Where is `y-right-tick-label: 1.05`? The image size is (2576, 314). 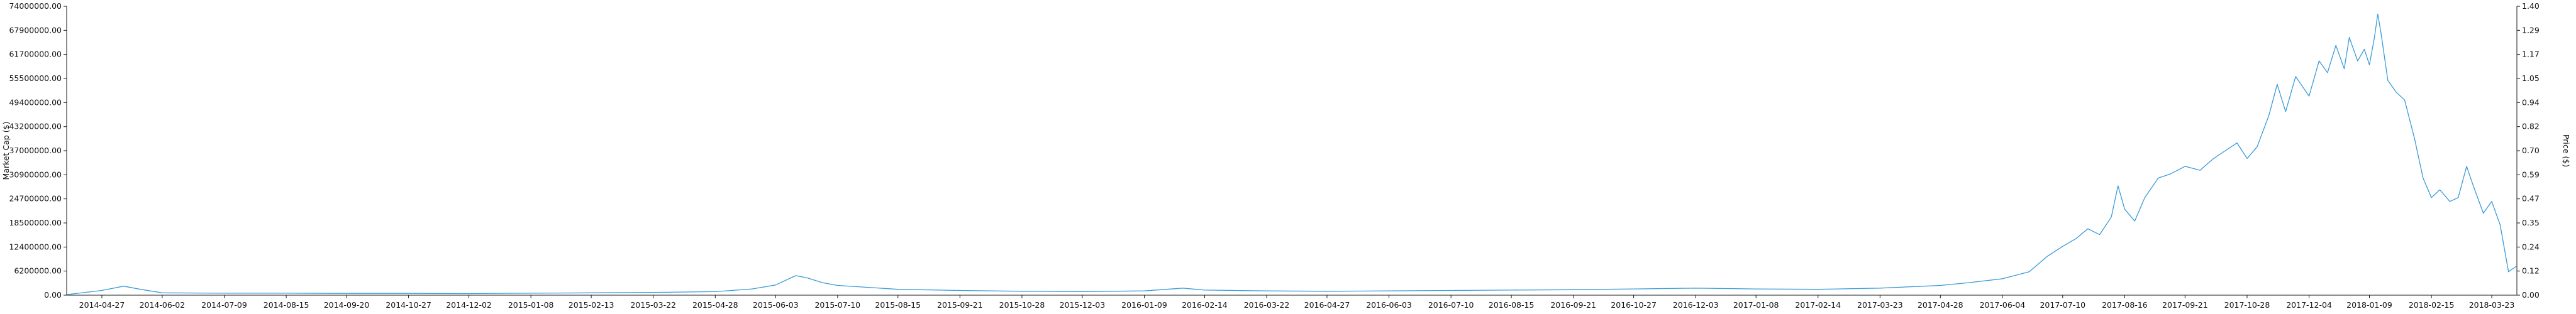
y-right-tick-label: 1.05 is located at coordinates (2531, 78).